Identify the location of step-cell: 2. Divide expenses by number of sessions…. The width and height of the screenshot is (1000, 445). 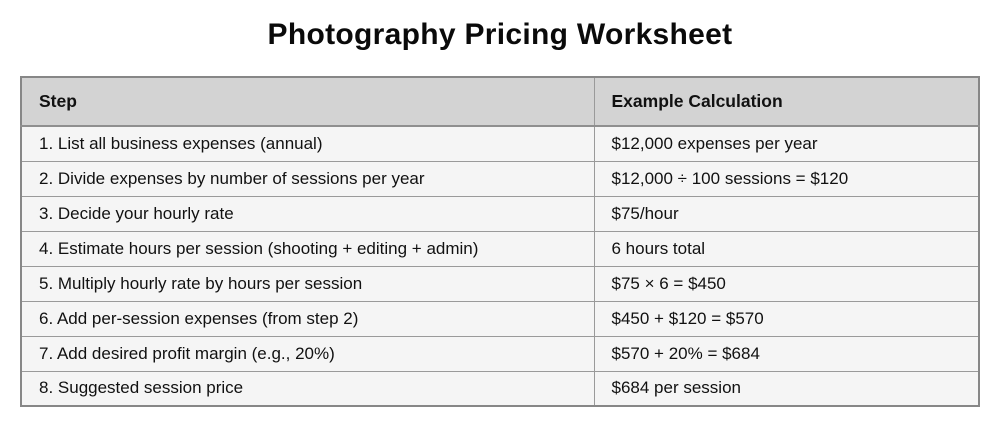
(307, 178).